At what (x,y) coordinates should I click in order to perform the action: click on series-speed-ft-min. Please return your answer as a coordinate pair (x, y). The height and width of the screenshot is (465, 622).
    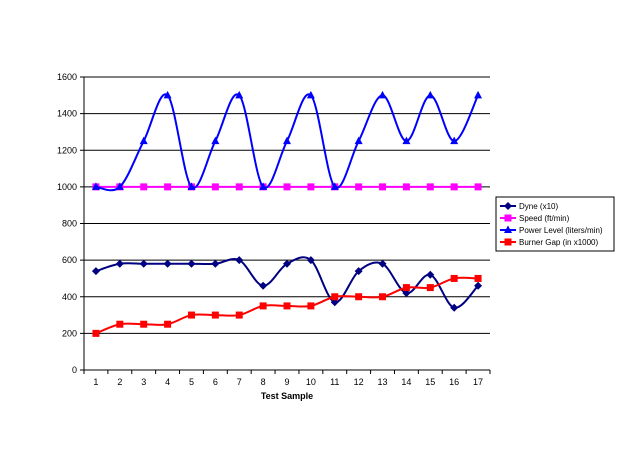
    Looking at the image, I should click on (287, 187).